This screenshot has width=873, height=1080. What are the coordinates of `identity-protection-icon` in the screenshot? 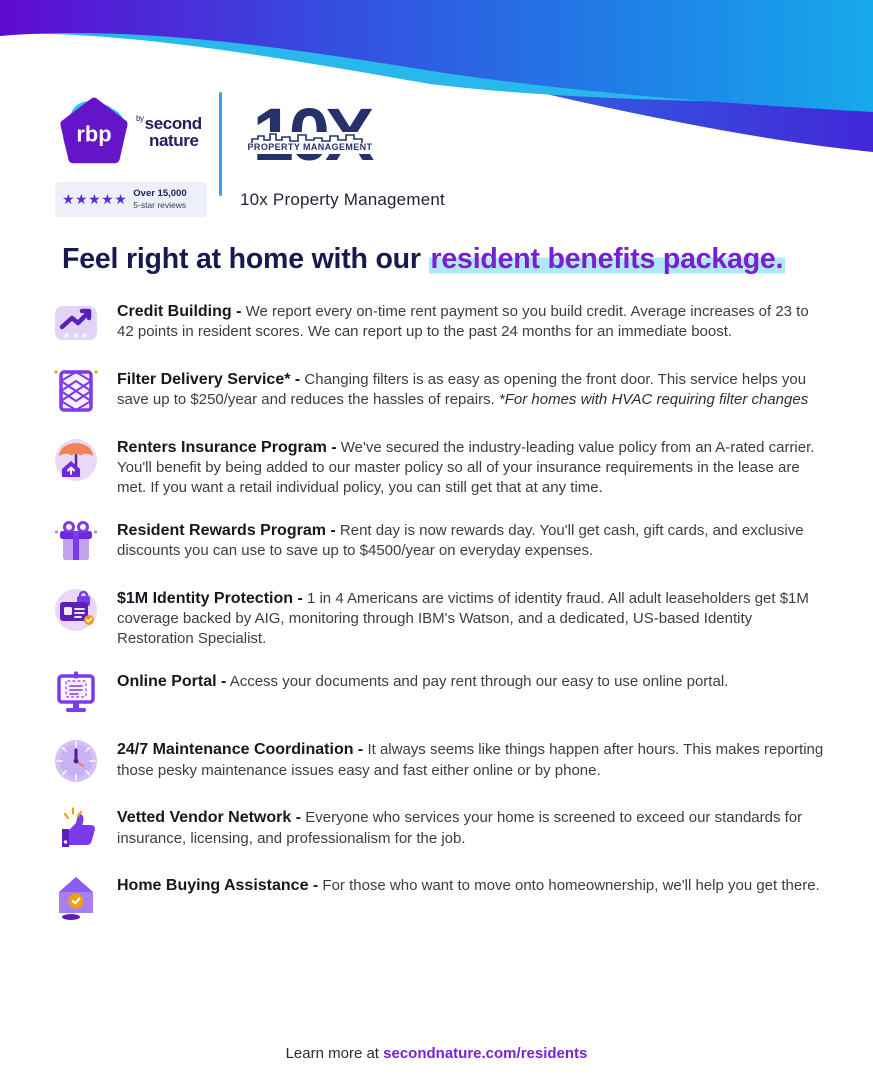 It's located at (76, 610).